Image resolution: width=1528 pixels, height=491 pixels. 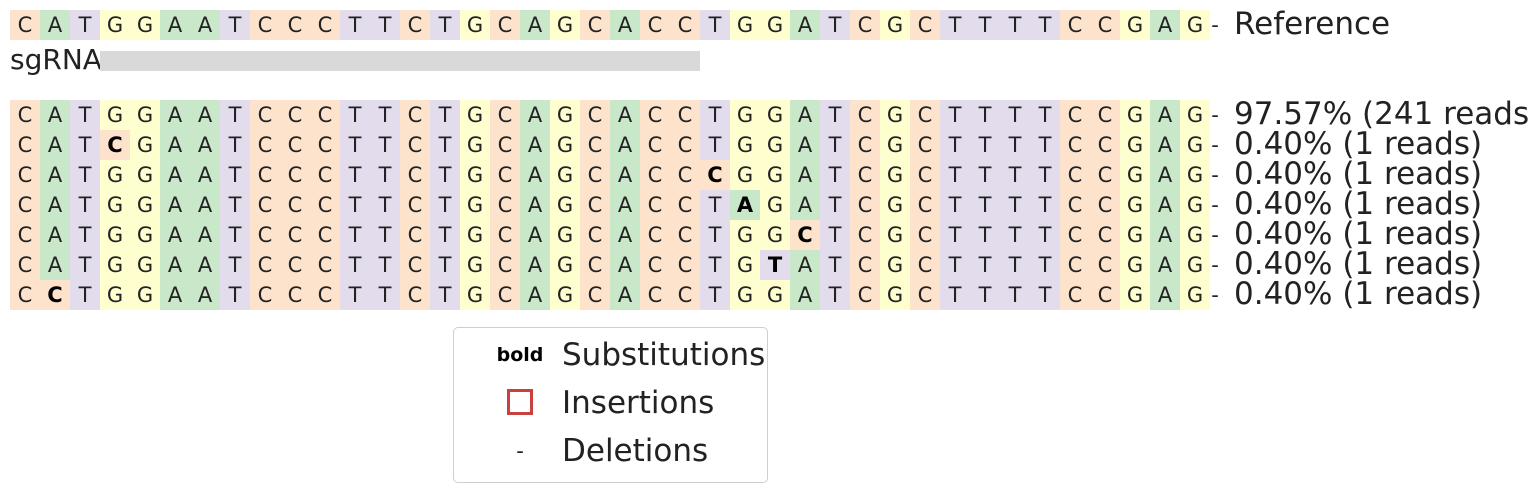 I want to click on row-label: 97.57% (241 reads), so click(x=1381, y=114).